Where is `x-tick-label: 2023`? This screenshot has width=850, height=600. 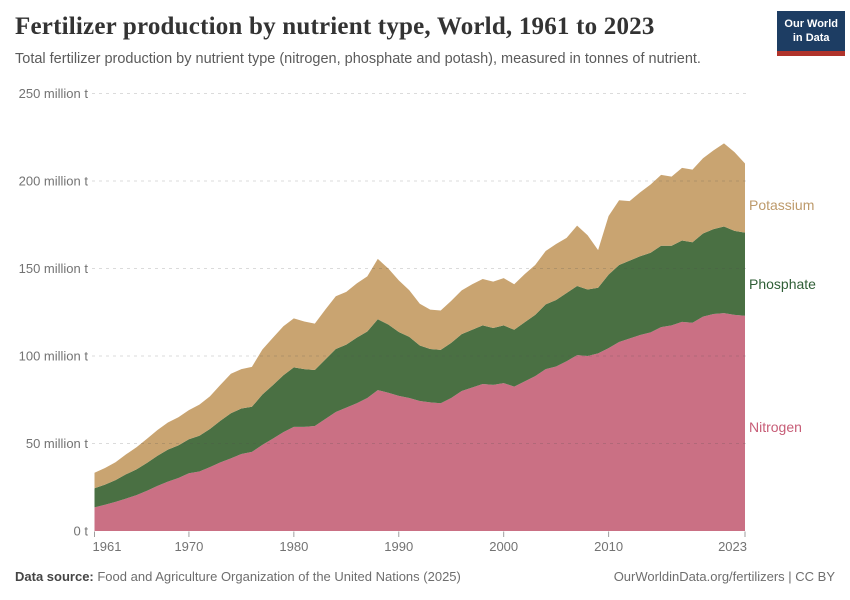 x-tick-label: 2023 is located at coordinates (732, 546).